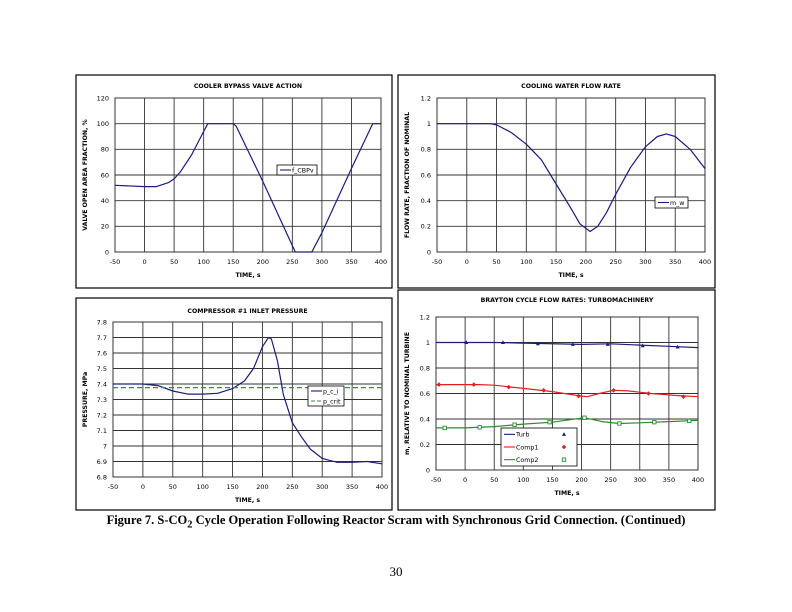 This screenshot has width=792, height=612. Describe the element at coordinates (102, 415) in the screenshot. I see `y-tick-label: 7.2` at that location.